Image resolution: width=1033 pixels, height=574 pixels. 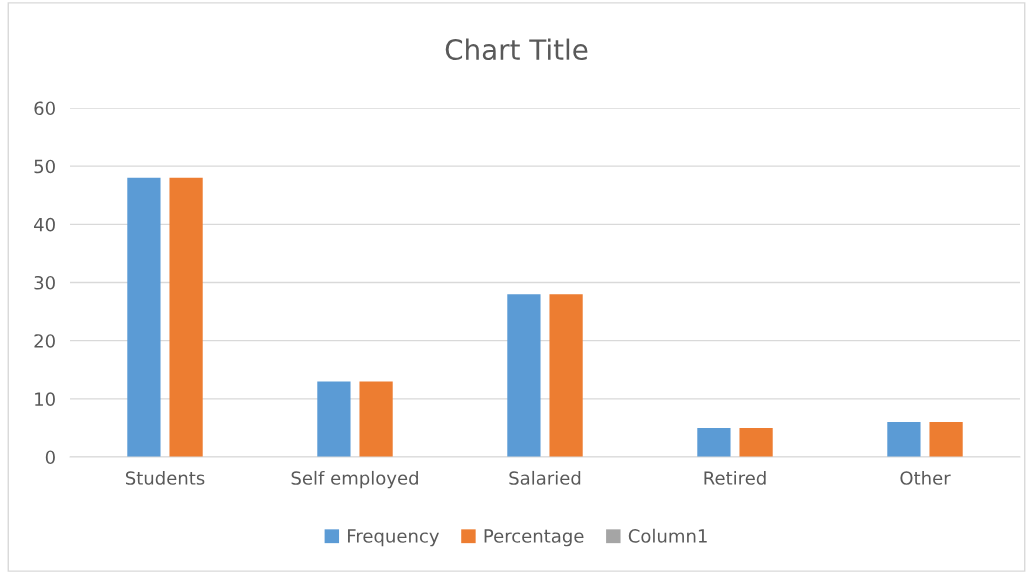 I want to click on y-tick-label: 50, so click(x=44, y=166).